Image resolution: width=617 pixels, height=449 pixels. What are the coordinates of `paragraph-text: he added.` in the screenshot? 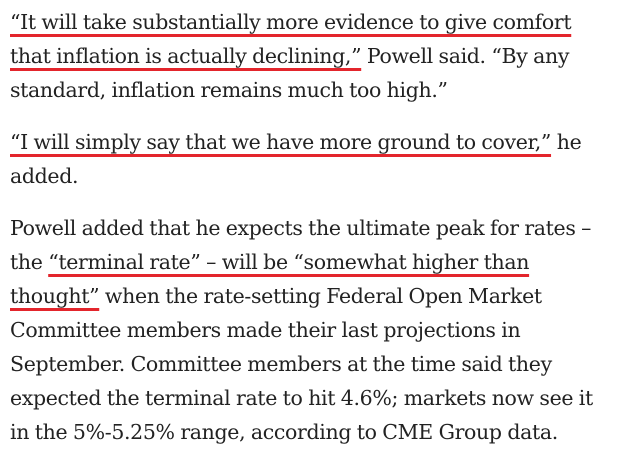 It's located at (296, 159).